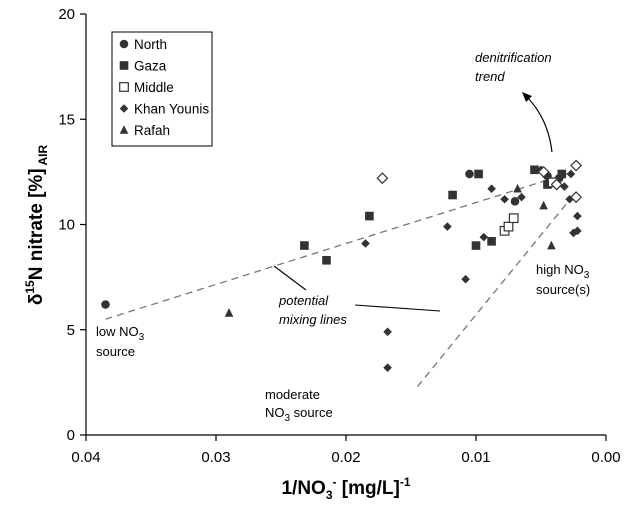 The height and width of the screenshot is (505, 636). I want to click on y-tick-label: 15, so click(66, 119).